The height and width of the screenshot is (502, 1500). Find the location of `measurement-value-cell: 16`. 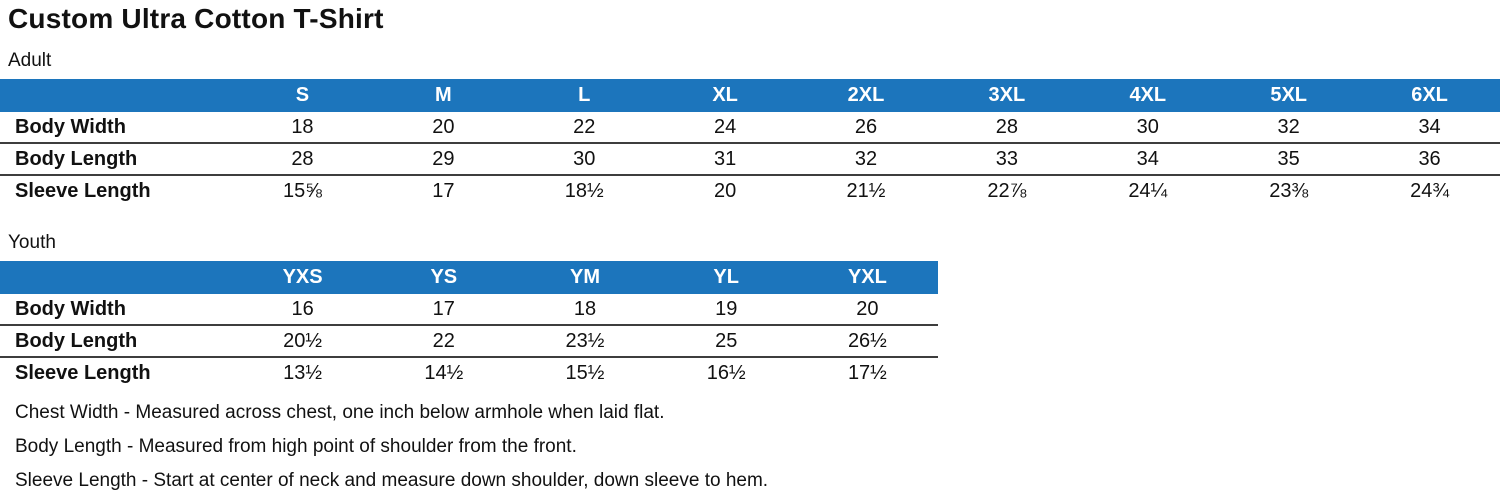

measurement-value-cell: 16 is located at coordinates (302, 308).